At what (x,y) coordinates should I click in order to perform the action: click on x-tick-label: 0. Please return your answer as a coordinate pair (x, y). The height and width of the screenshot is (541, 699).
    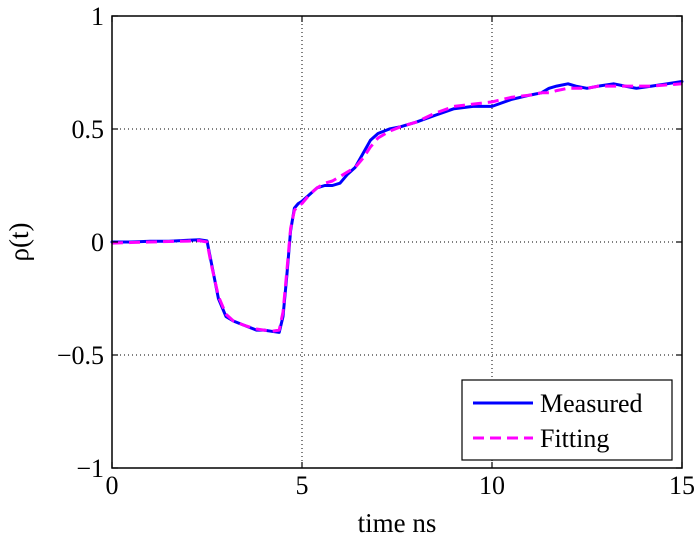
    Looking at the image, I should click on (112, 485).